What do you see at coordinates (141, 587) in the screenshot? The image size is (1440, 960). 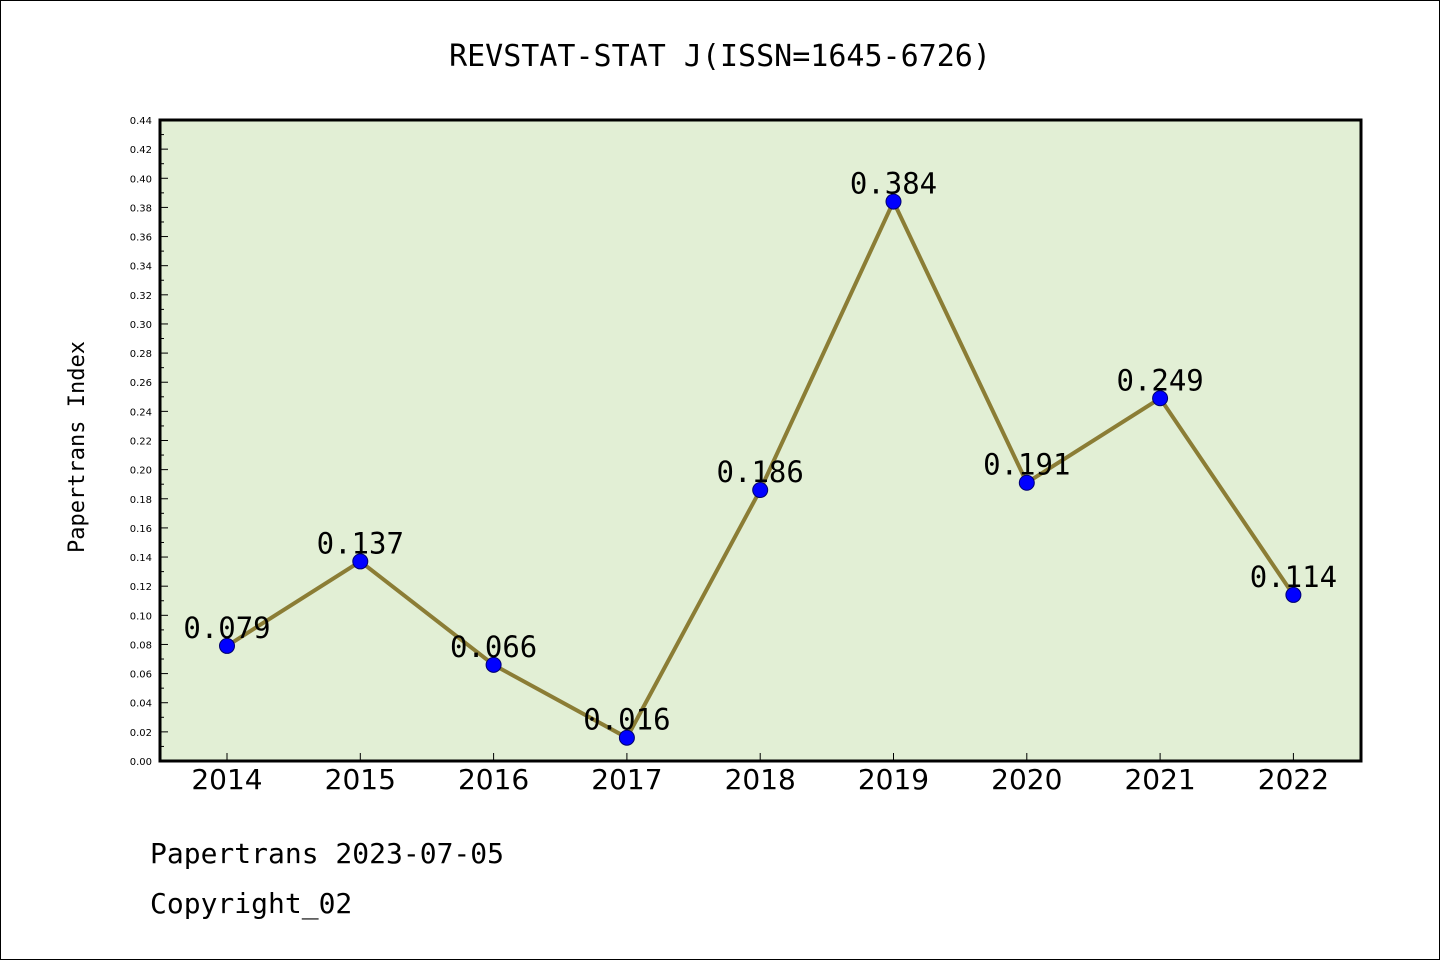 I see `y-tick-label: 0.12` at bounding box center [141, 587].